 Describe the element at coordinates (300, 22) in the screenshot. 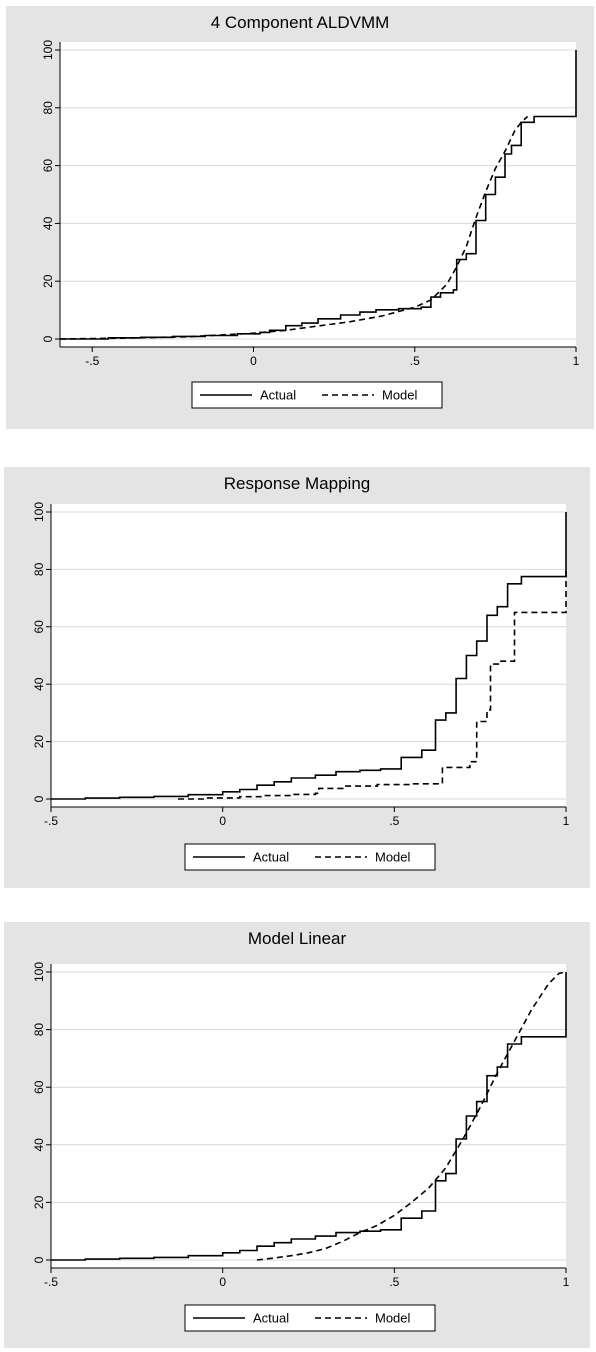

I see `chart-title: 4 Component ALDVMM` at that location.